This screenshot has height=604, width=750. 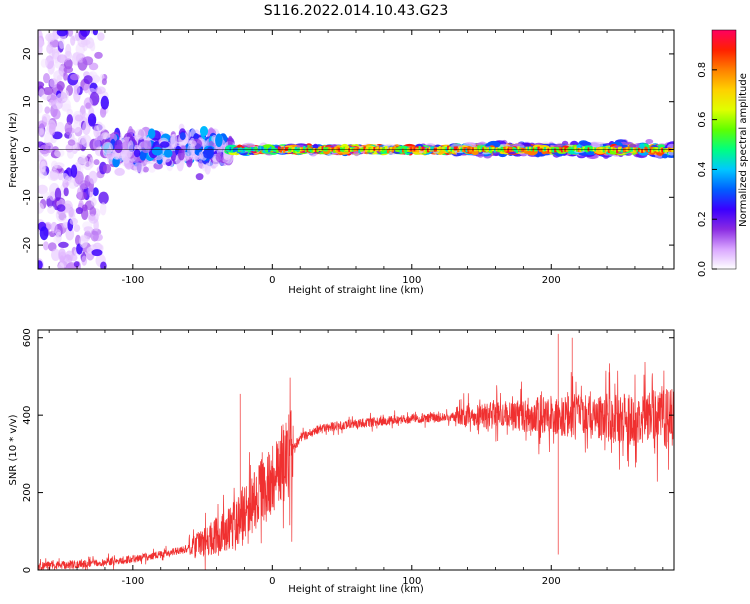 I want to click on top-x-axis-label: Height of straight line (km), so click(x=356, y=290).